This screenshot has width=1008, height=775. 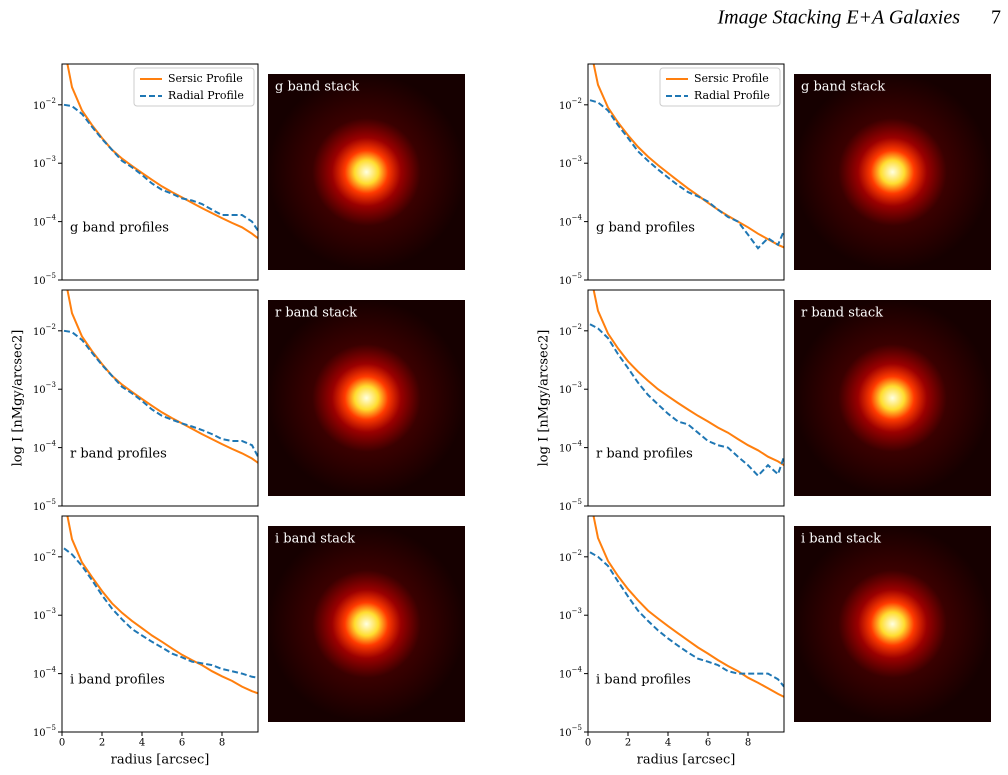 What do you see at coordinates (996, 18) in the screenshot?
I see `page-number: 7` at bounding box center [996, 18].